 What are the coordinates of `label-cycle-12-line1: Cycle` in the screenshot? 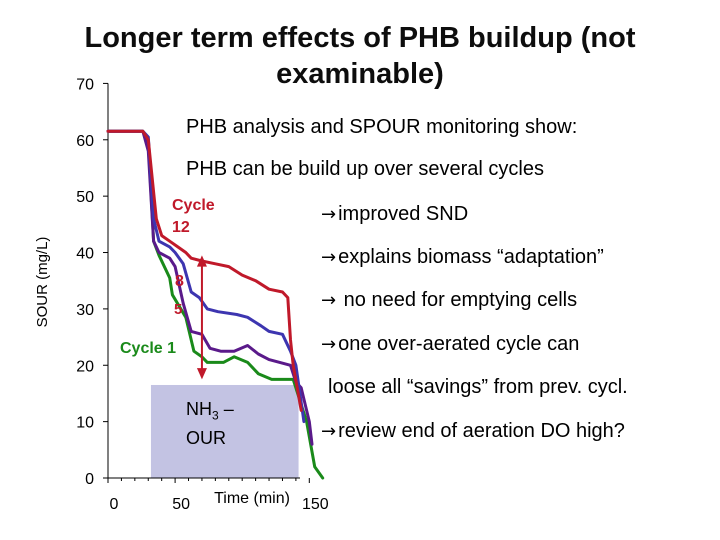 It's located at (193, 205).